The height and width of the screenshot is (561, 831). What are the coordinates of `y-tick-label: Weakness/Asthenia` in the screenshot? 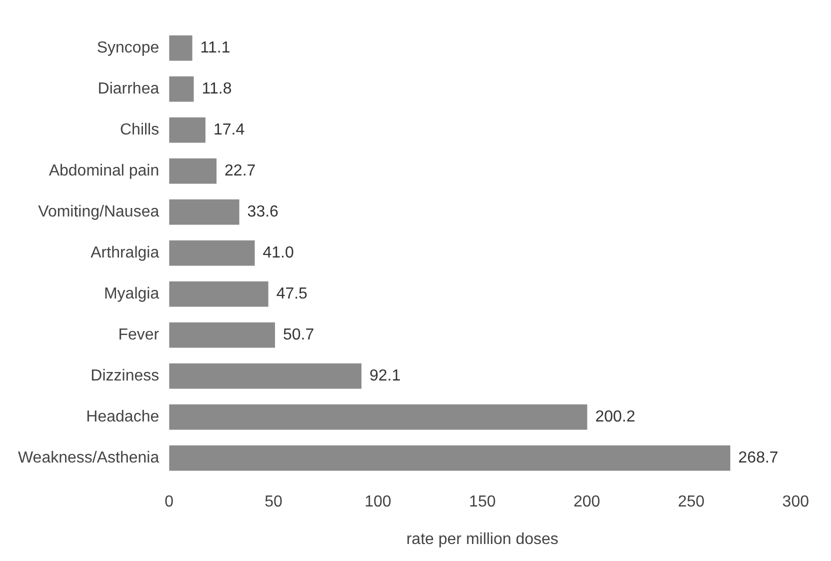 It's located at (89, 458).